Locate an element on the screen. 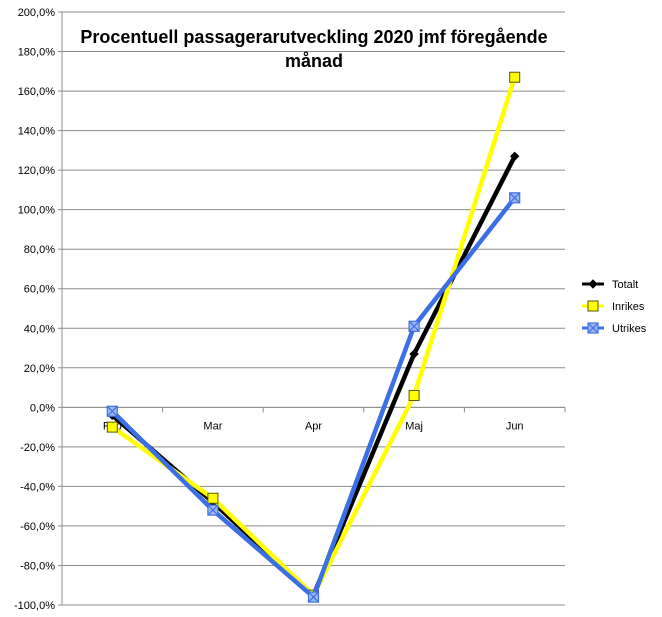 This screenshot has height=617, width=662. y-tick-label: 180,0% is located at coordinates (37, 53).